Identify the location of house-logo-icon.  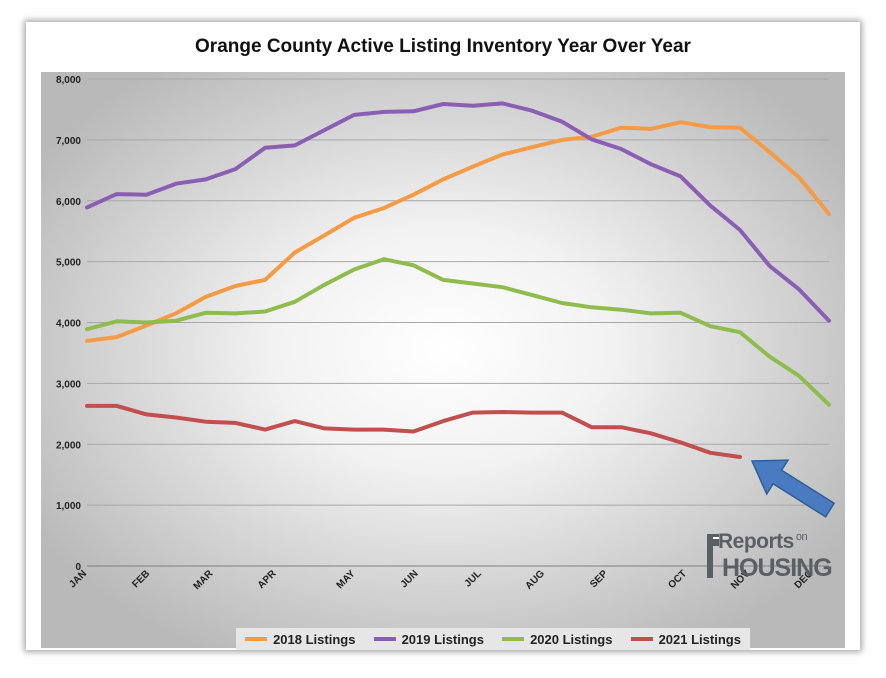
(713, 556).